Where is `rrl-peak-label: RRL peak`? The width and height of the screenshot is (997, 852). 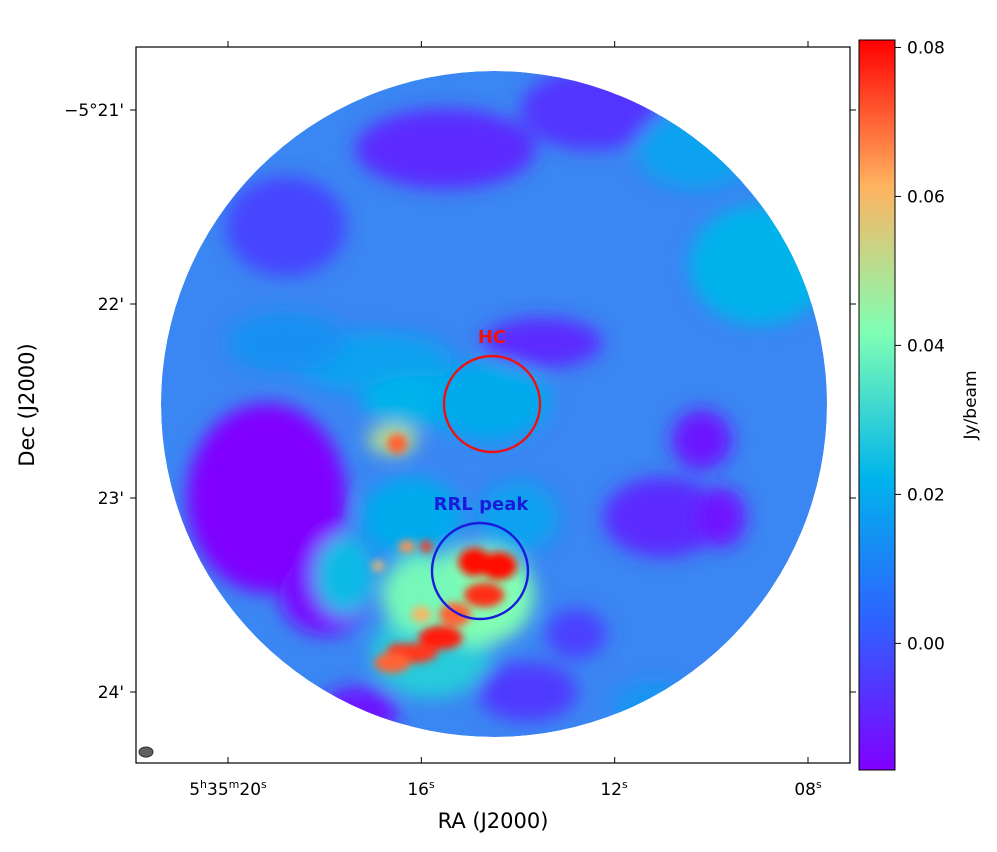 rrl-peak-label: RRL peak is located at coordinates (482, 504).